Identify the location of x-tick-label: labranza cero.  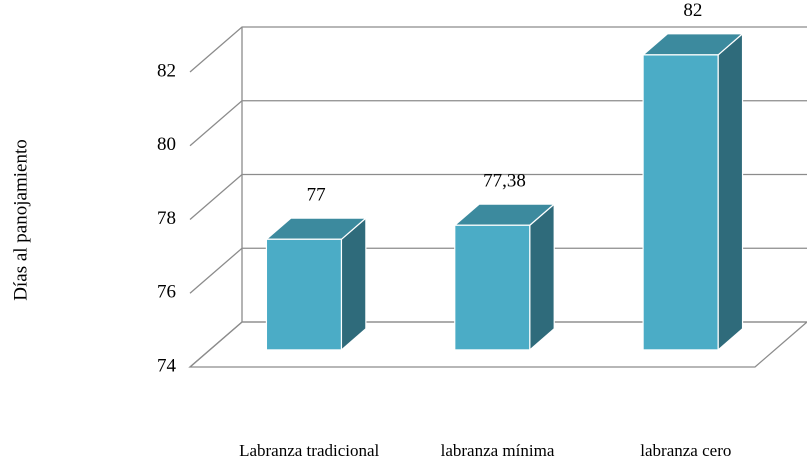
(685, 450).